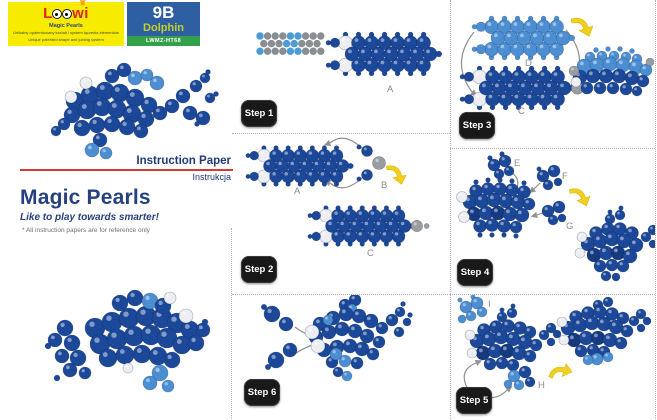 This screenshot has width=657, height=420. I want to click on panel-step-1: A Step 1, so click(341, 67).